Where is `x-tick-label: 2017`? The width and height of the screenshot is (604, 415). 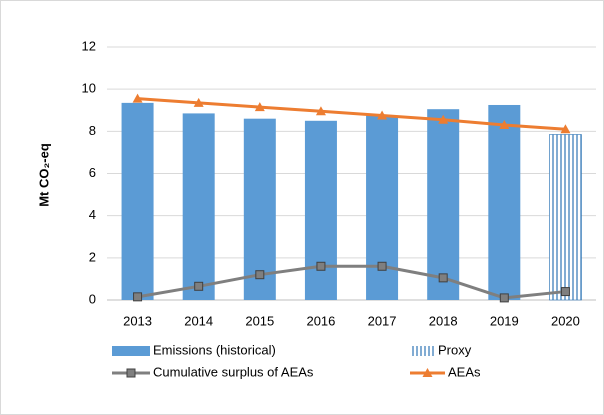 x-tick-label: 2017 is located at coordinates (382, 320).